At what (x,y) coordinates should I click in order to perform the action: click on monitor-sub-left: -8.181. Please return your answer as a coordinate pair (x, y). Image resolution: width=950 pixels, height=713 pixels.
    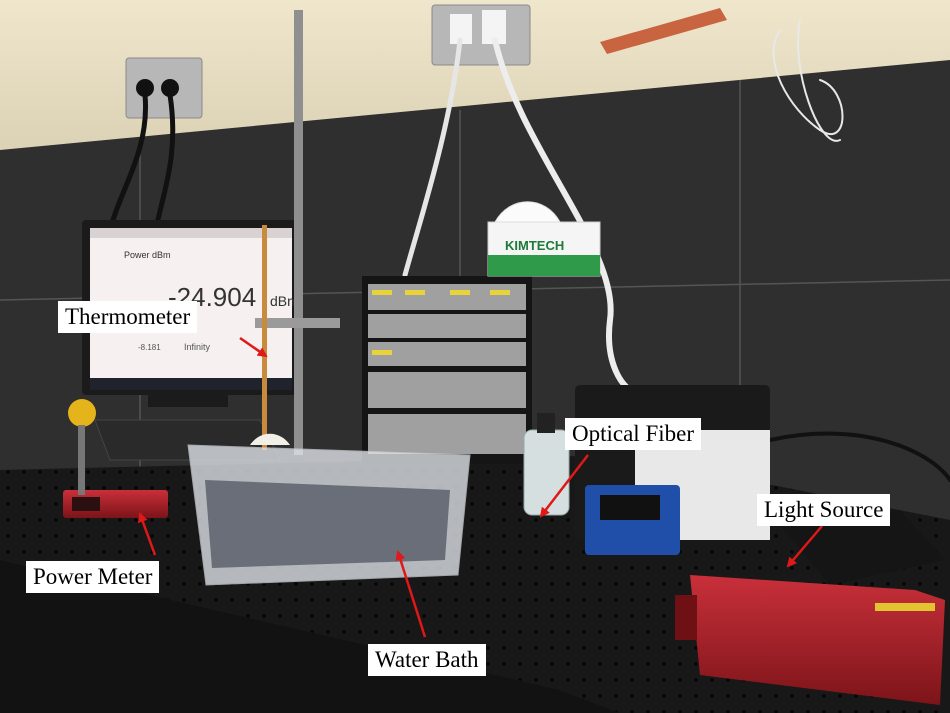
    Looking at the image, I should click on (149, 347).